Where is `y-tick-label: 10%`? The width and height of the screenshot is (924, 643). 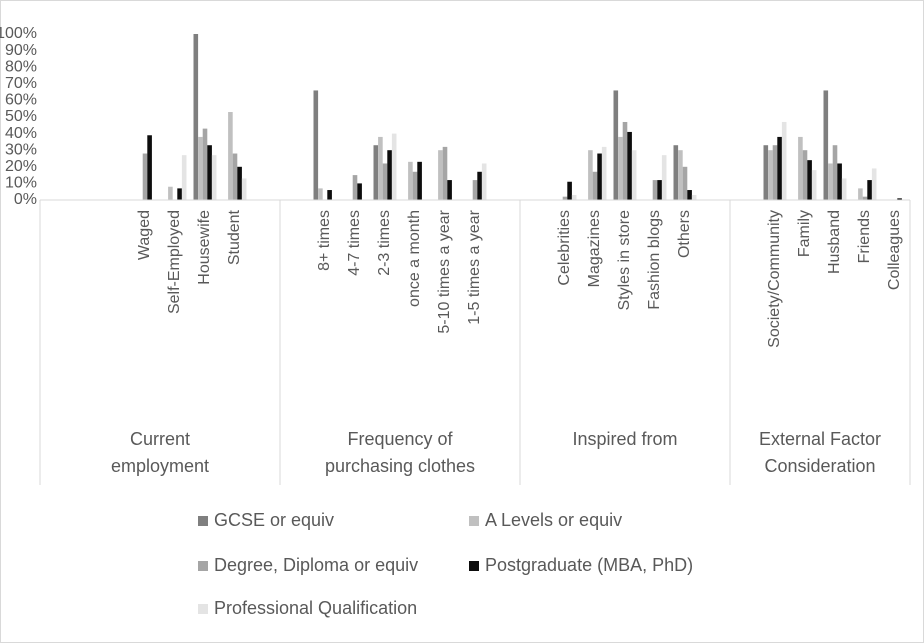 y-tick-label: 10% is located at coordinates (21, 183).